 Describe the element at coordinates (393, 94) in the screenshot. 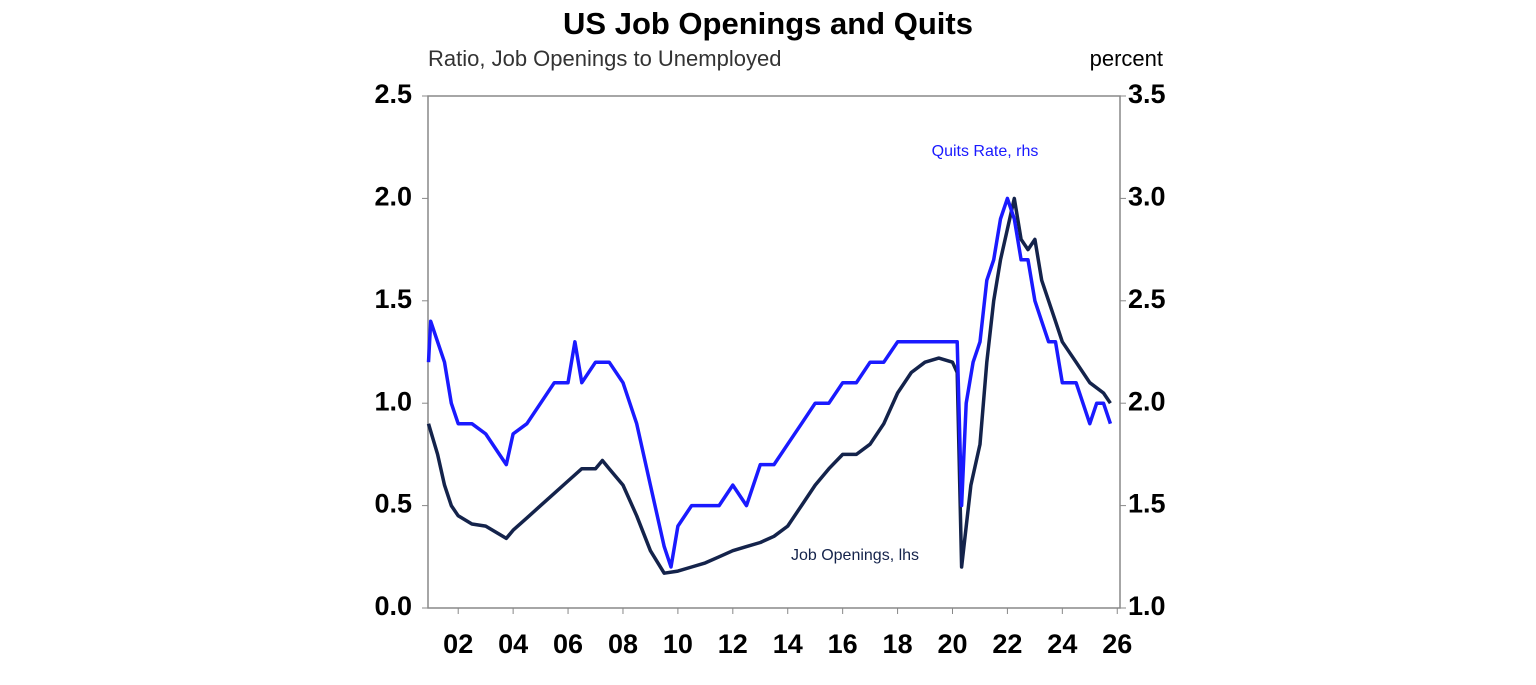

I see `y-tick-label: 2.5` at that location.